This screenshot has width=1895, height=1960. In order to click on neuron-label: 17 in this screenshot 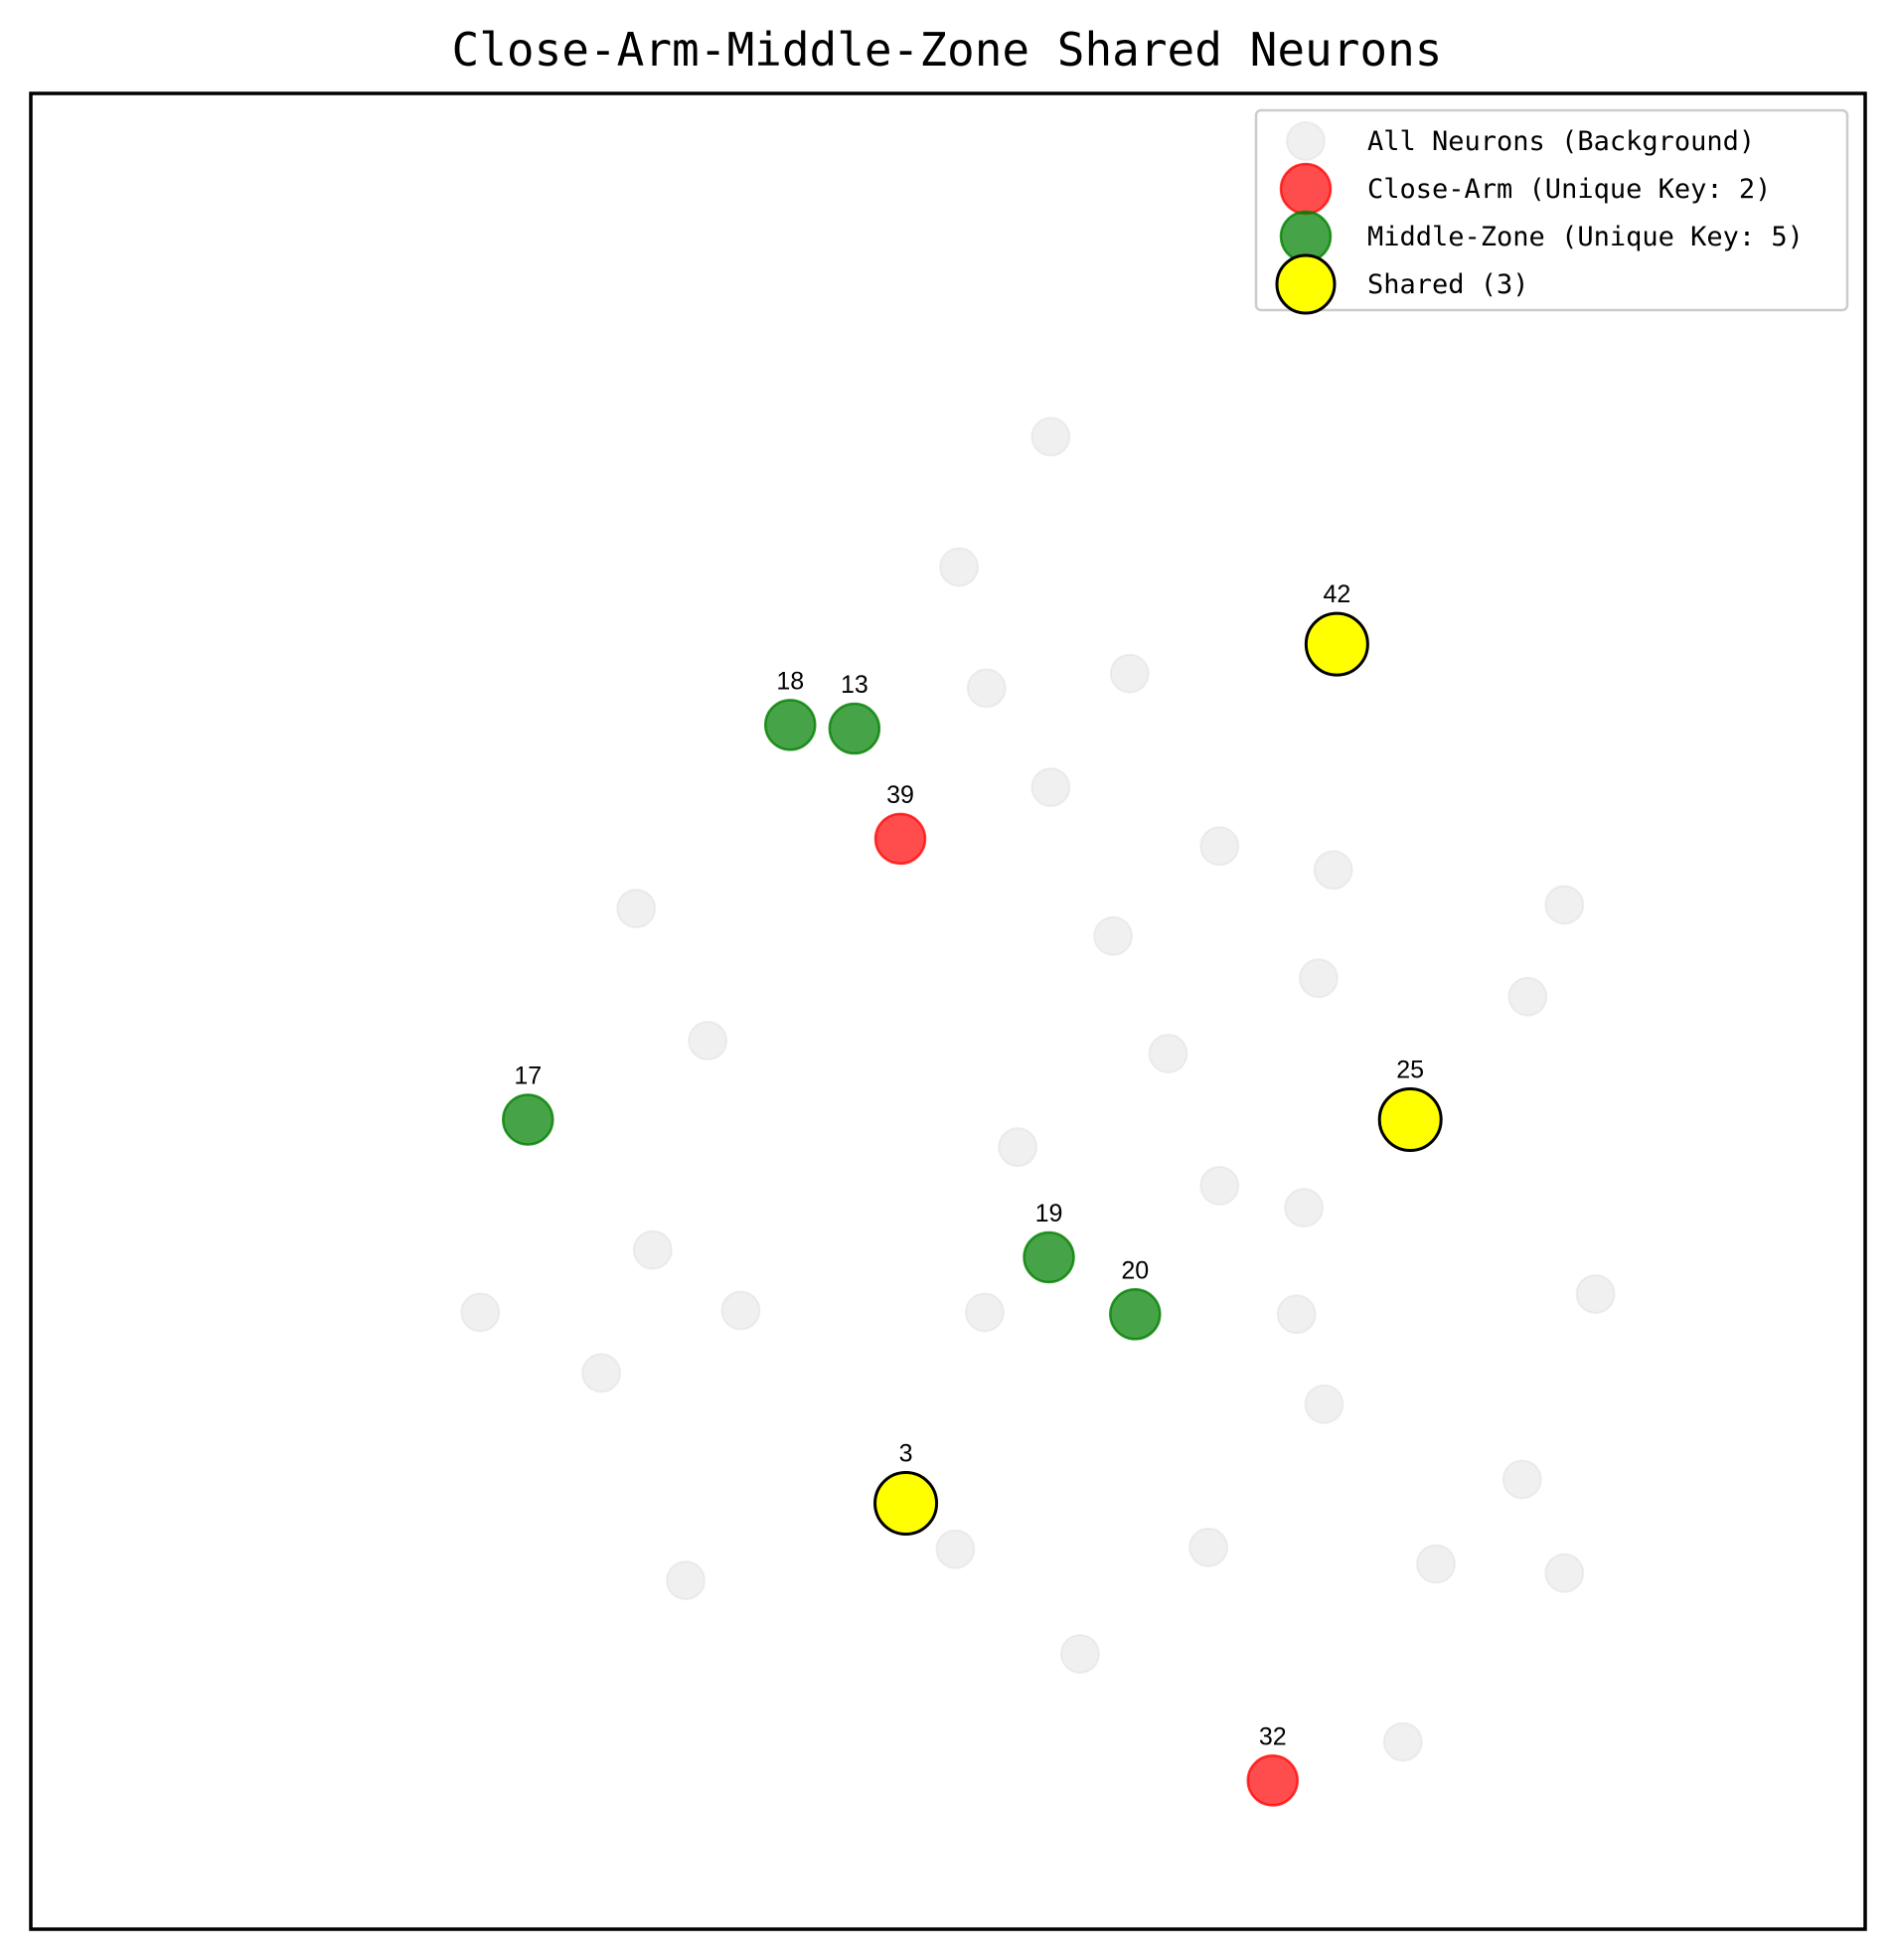, I will do `click(528, 1075)`.